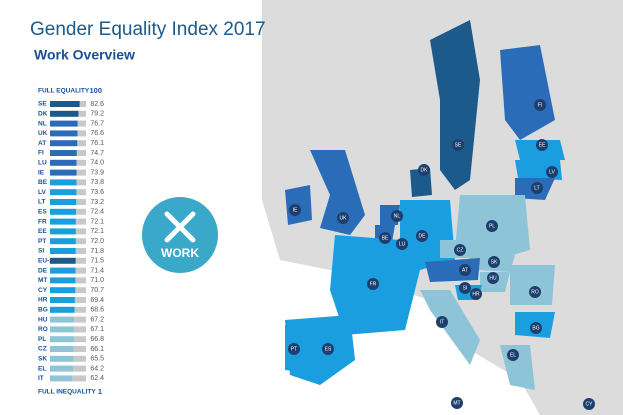  I want to click on category-label: LU, so click(42, 163).